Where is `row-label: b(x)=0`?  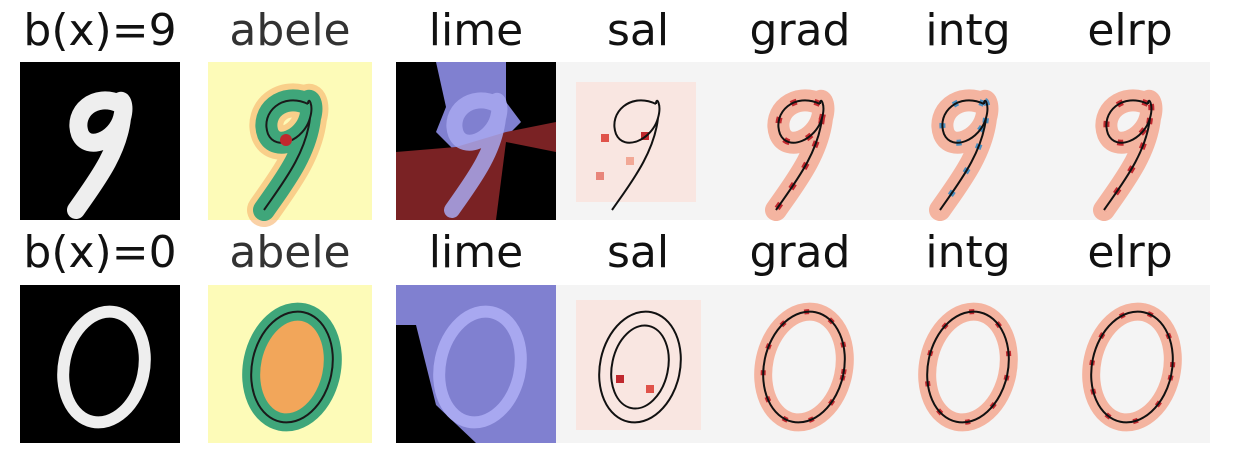
row-label: b(x)=0 is located at coordinates (100, 252).